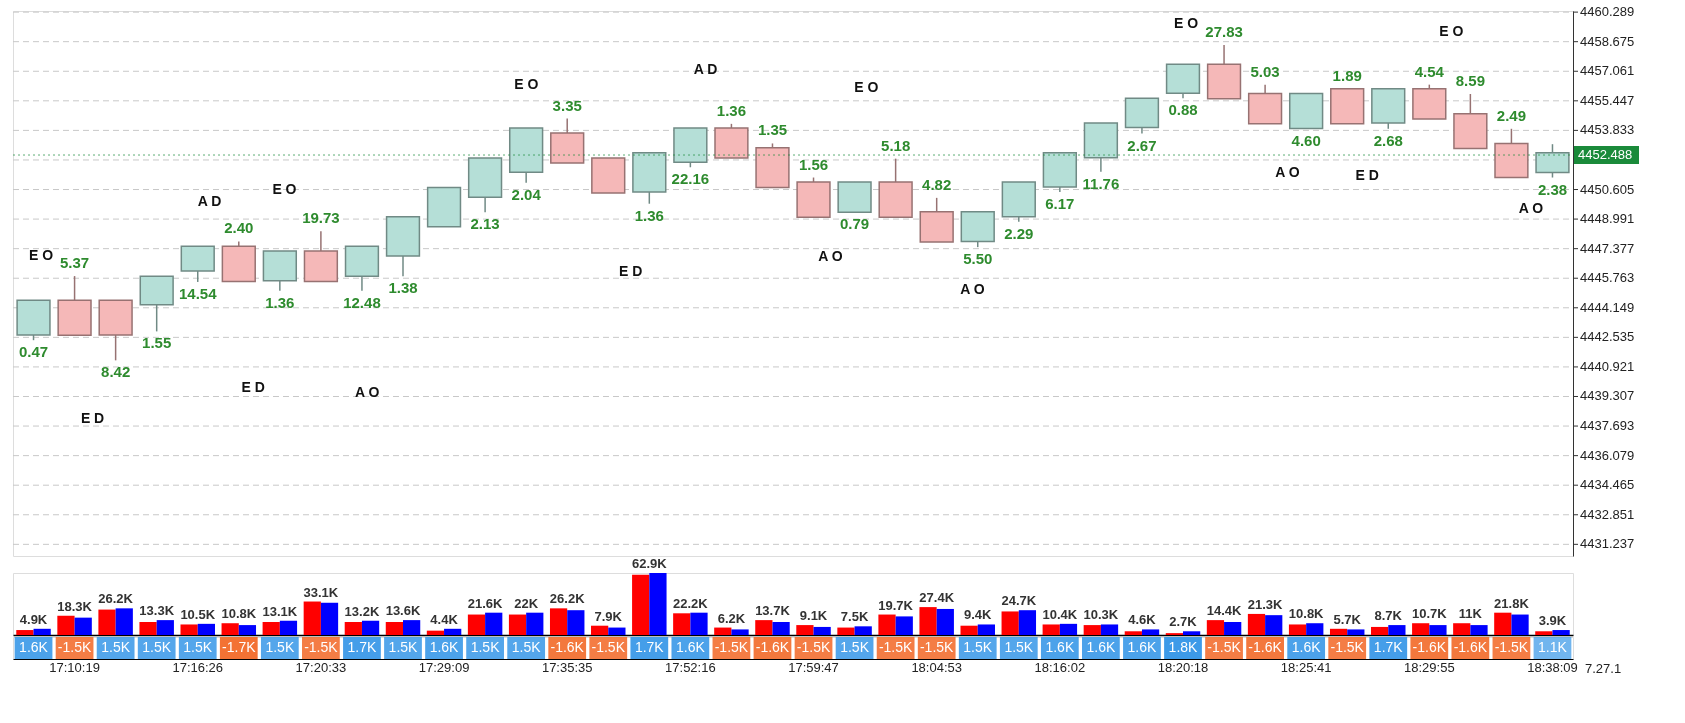 The width and height of the screenshot is (1685, 723). Describe the element at coordinates (1607, 396) in the screenshot. I see `y-tick-label: 4439.307` at that location.